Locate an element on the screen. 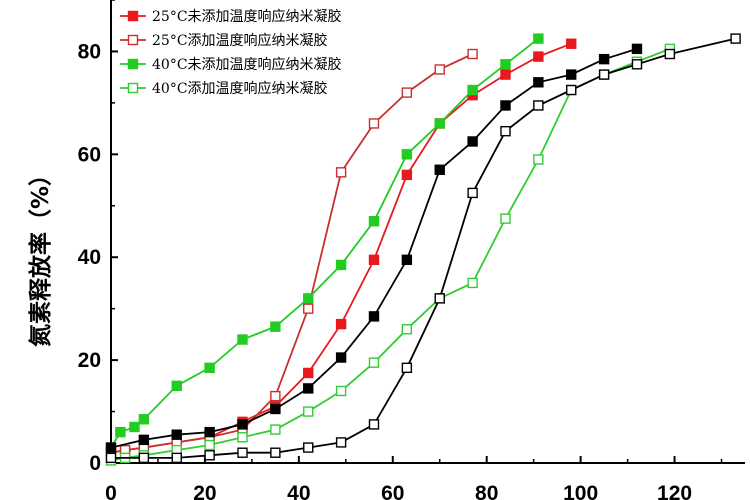  legend-label: 25°C添加温度响应纳米凝胶 is located at coordinates (240, 40).